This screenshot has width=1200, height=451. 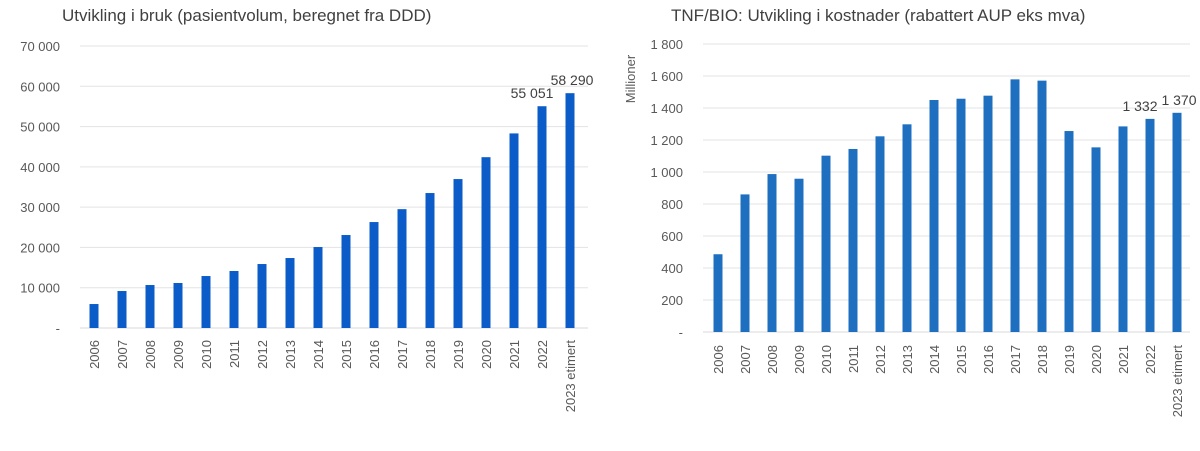 What do you see at coordinates (672, 268) in the screenshot?
I see `y-tick-label: 400` at bounding box center [672, 268].